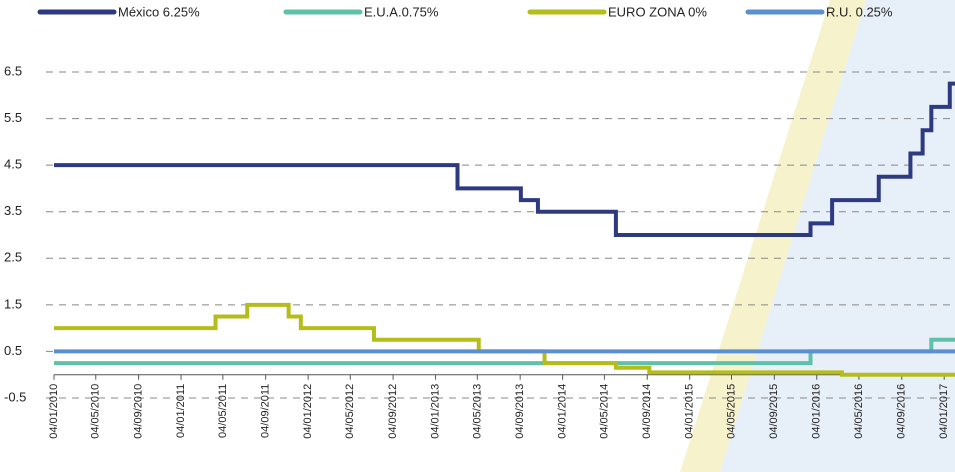 The width and height of the screenshot is (955, 472). Describe the element at coordinates (181, 411) in the screenshot. I see `x-tick-label: 04/01/2011` at that location.